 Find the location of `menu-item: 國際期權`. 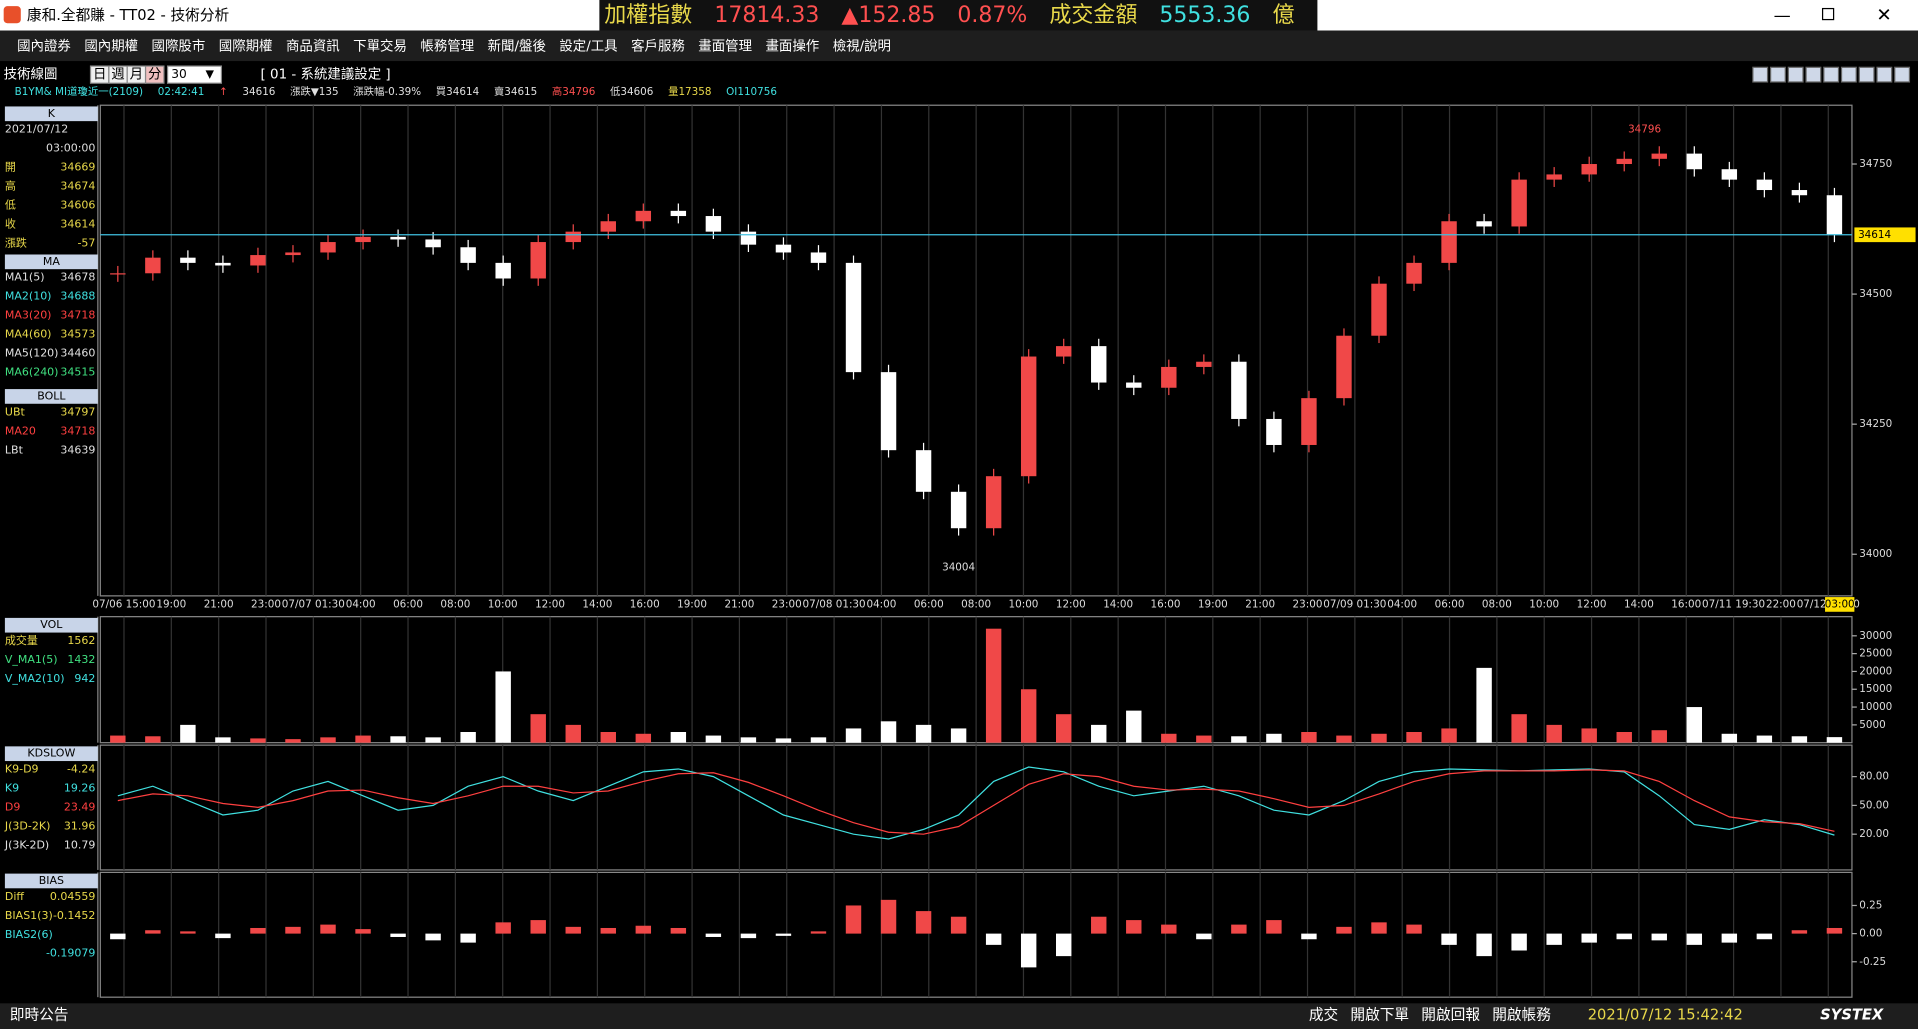

menu-item: 國際期權 is located at coordinates (246, 46).